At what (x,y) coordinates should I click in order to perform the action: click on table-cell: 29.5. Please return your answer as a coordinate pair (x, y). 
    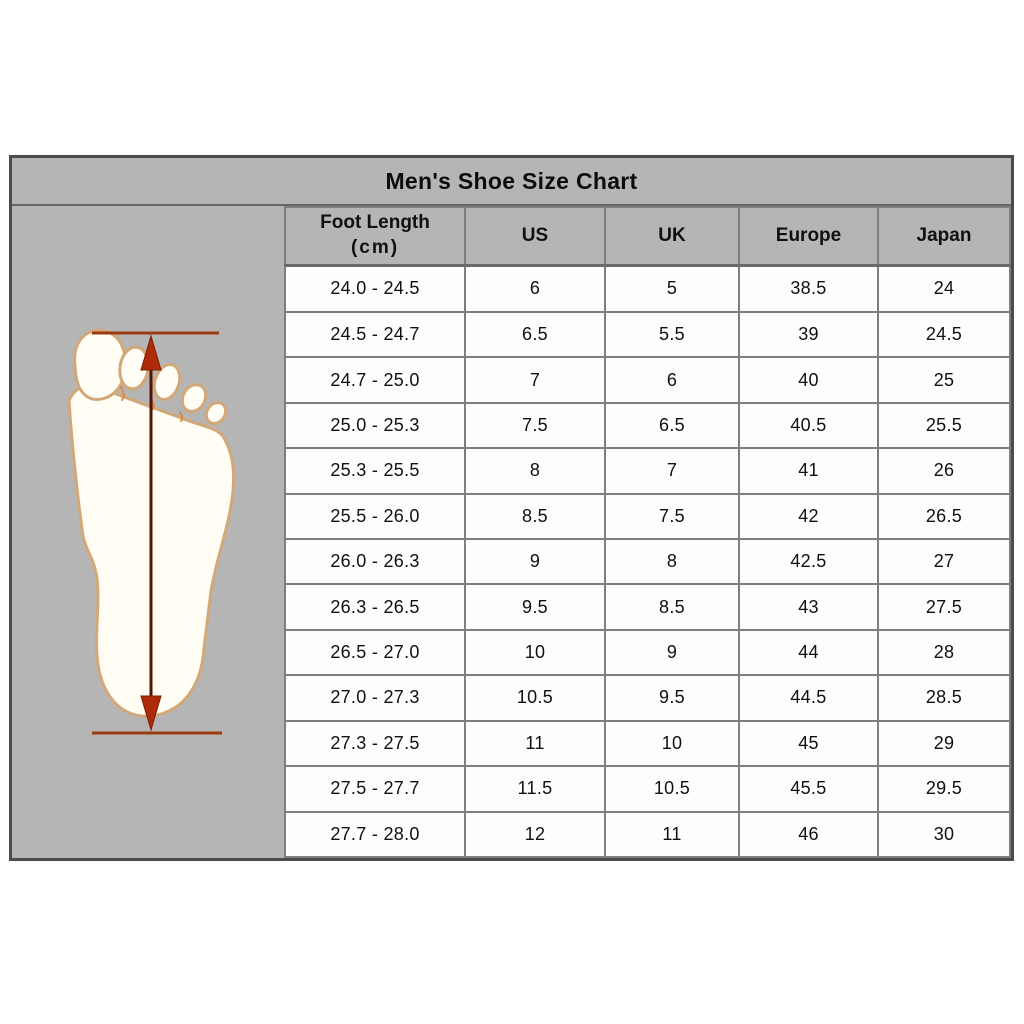
    Looking at the image, I should click on (944, 789).